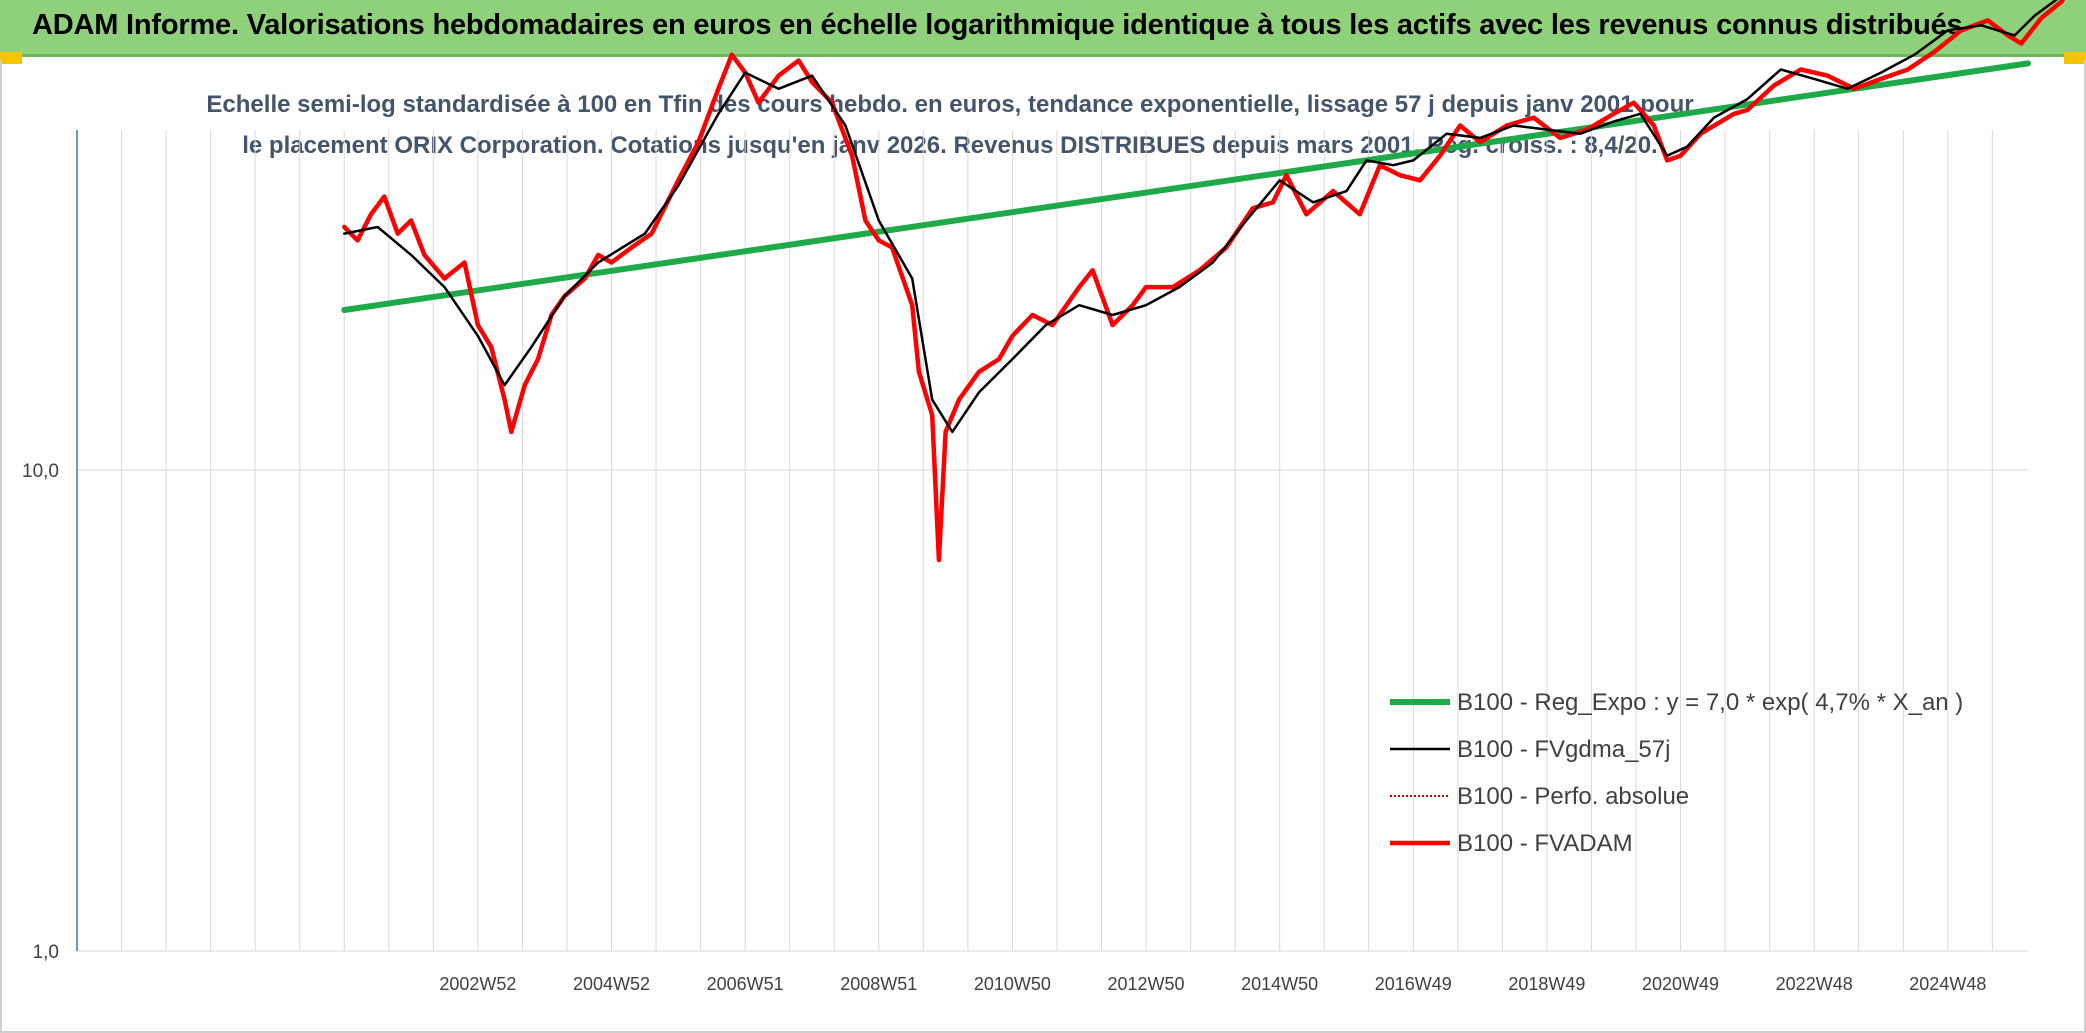  I want to click on x-tick-label: 2004W52, so click(611, 984).